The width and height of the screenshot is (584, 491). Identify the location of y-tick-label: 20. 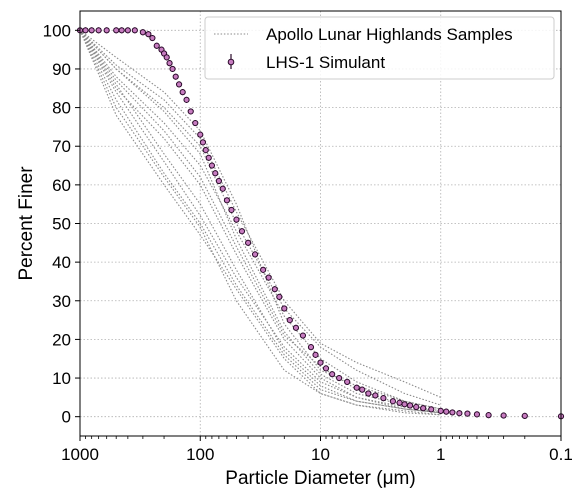
(61, 339).